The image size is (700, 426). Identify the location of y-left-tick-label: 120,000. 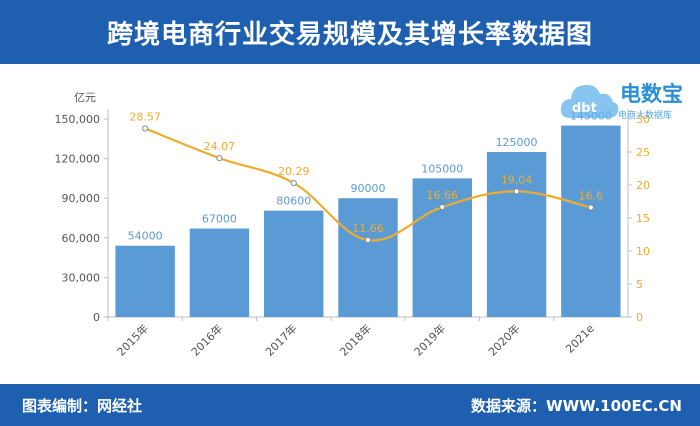
(78, 159).